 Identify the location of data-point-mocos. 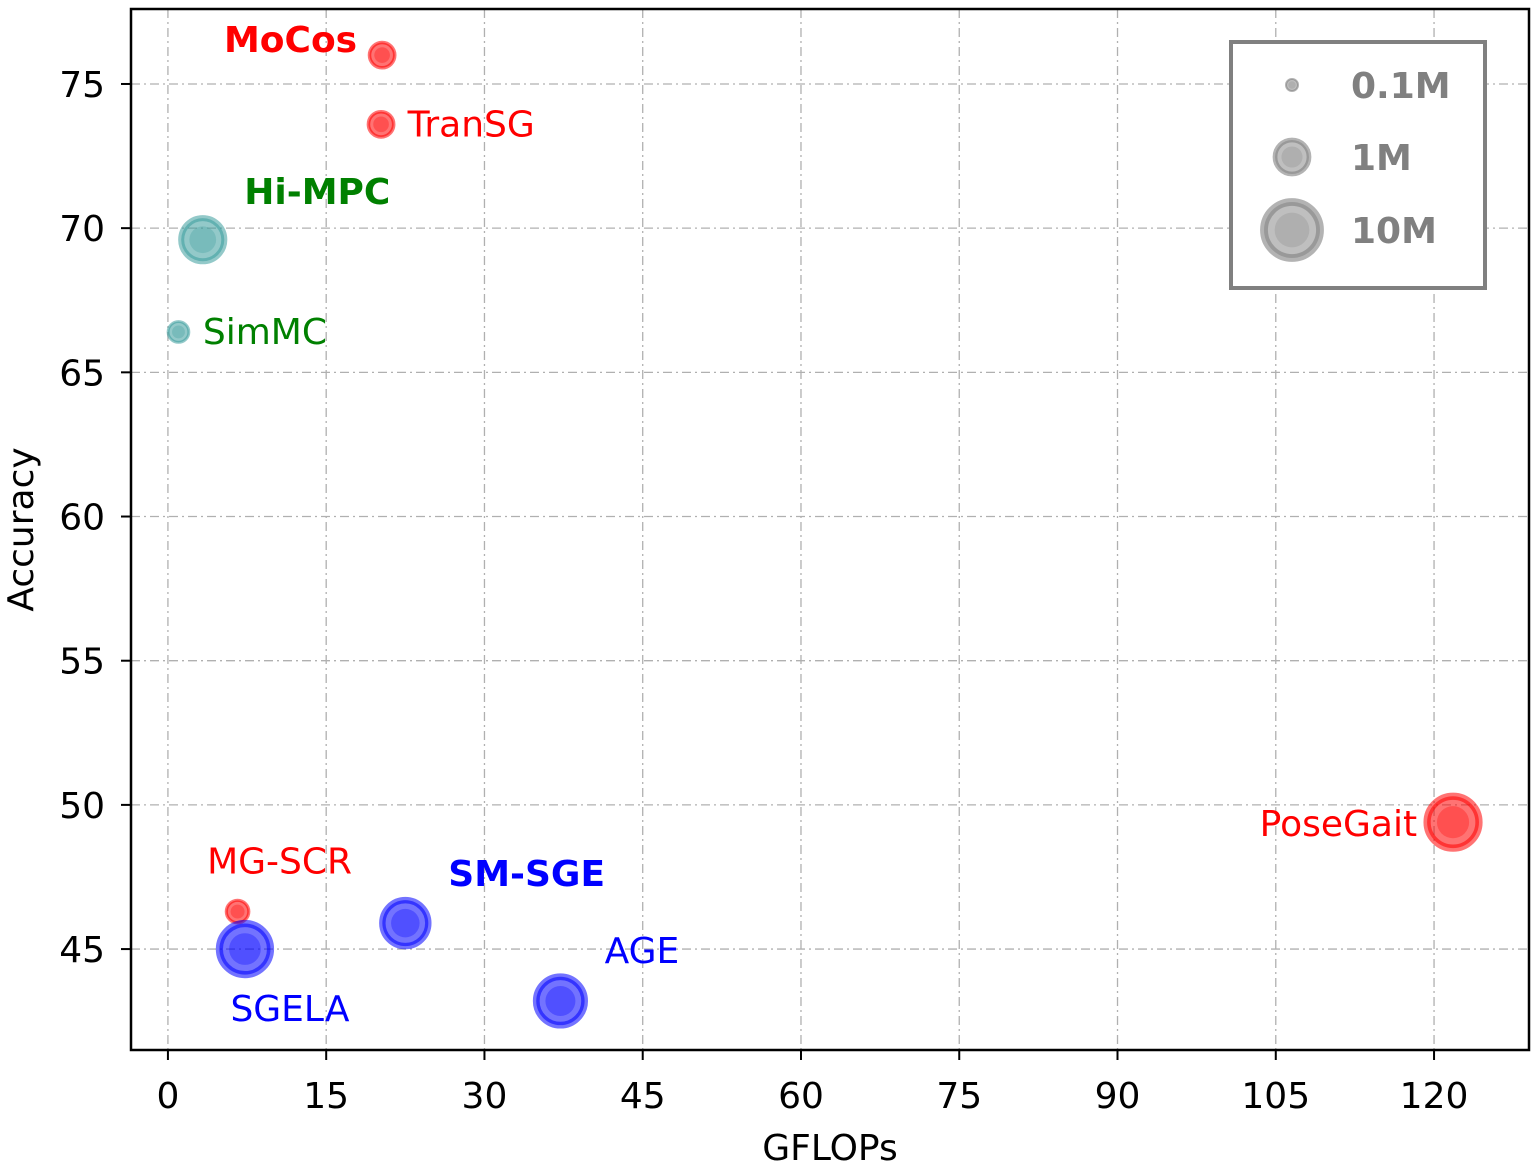
(382, 55).